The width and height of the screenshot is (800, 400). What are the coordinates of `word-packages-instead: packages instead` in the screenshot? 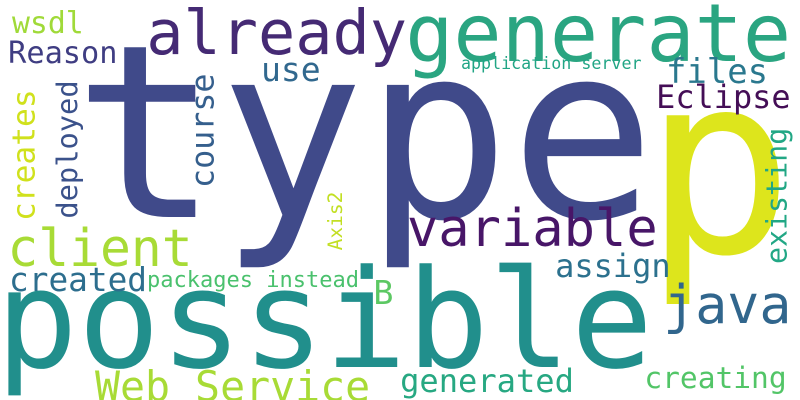 It's located at (253, 280).